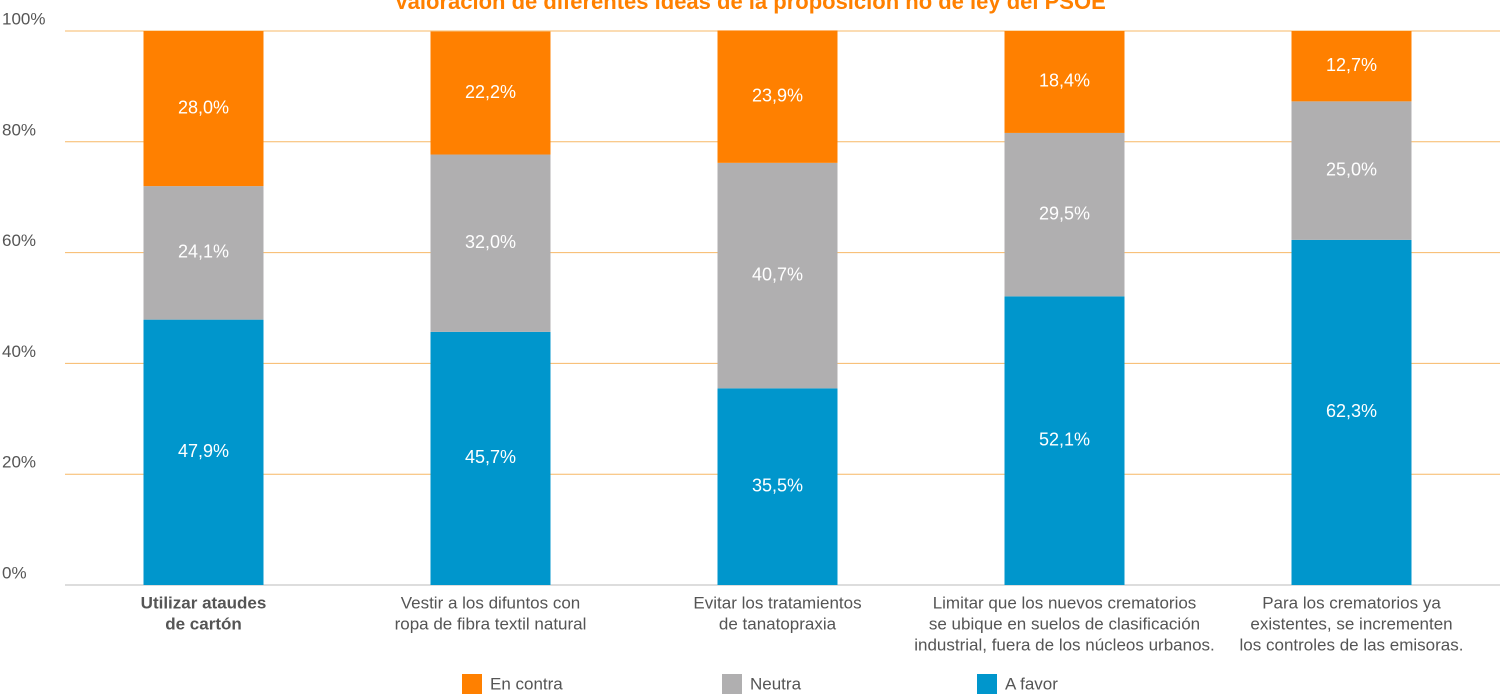  I want to click on value-label: 18,4%, so click(1064, 81).